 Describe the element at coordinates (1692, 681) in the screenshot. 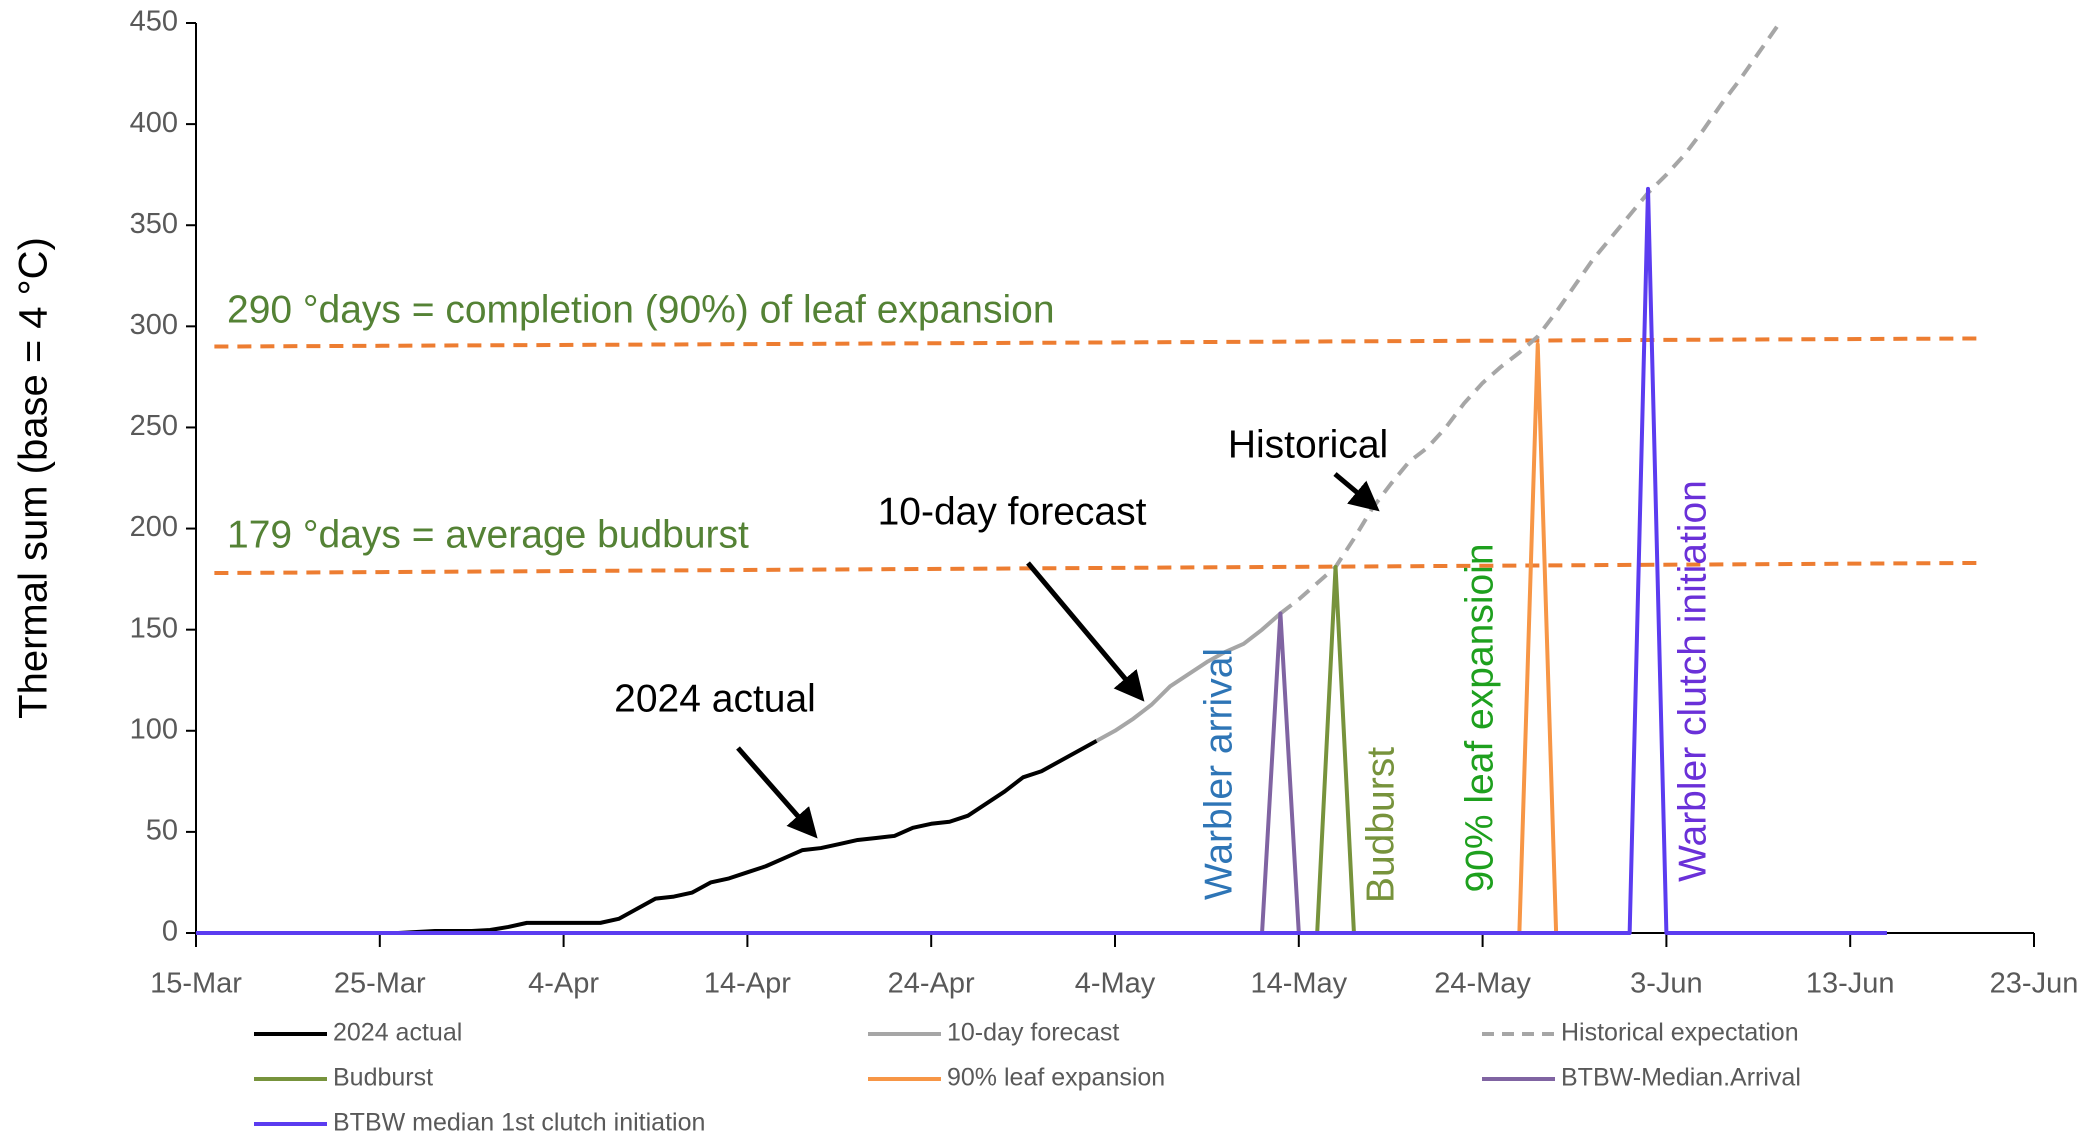

I see `annotation: Warbler clutch initiation` at that location.